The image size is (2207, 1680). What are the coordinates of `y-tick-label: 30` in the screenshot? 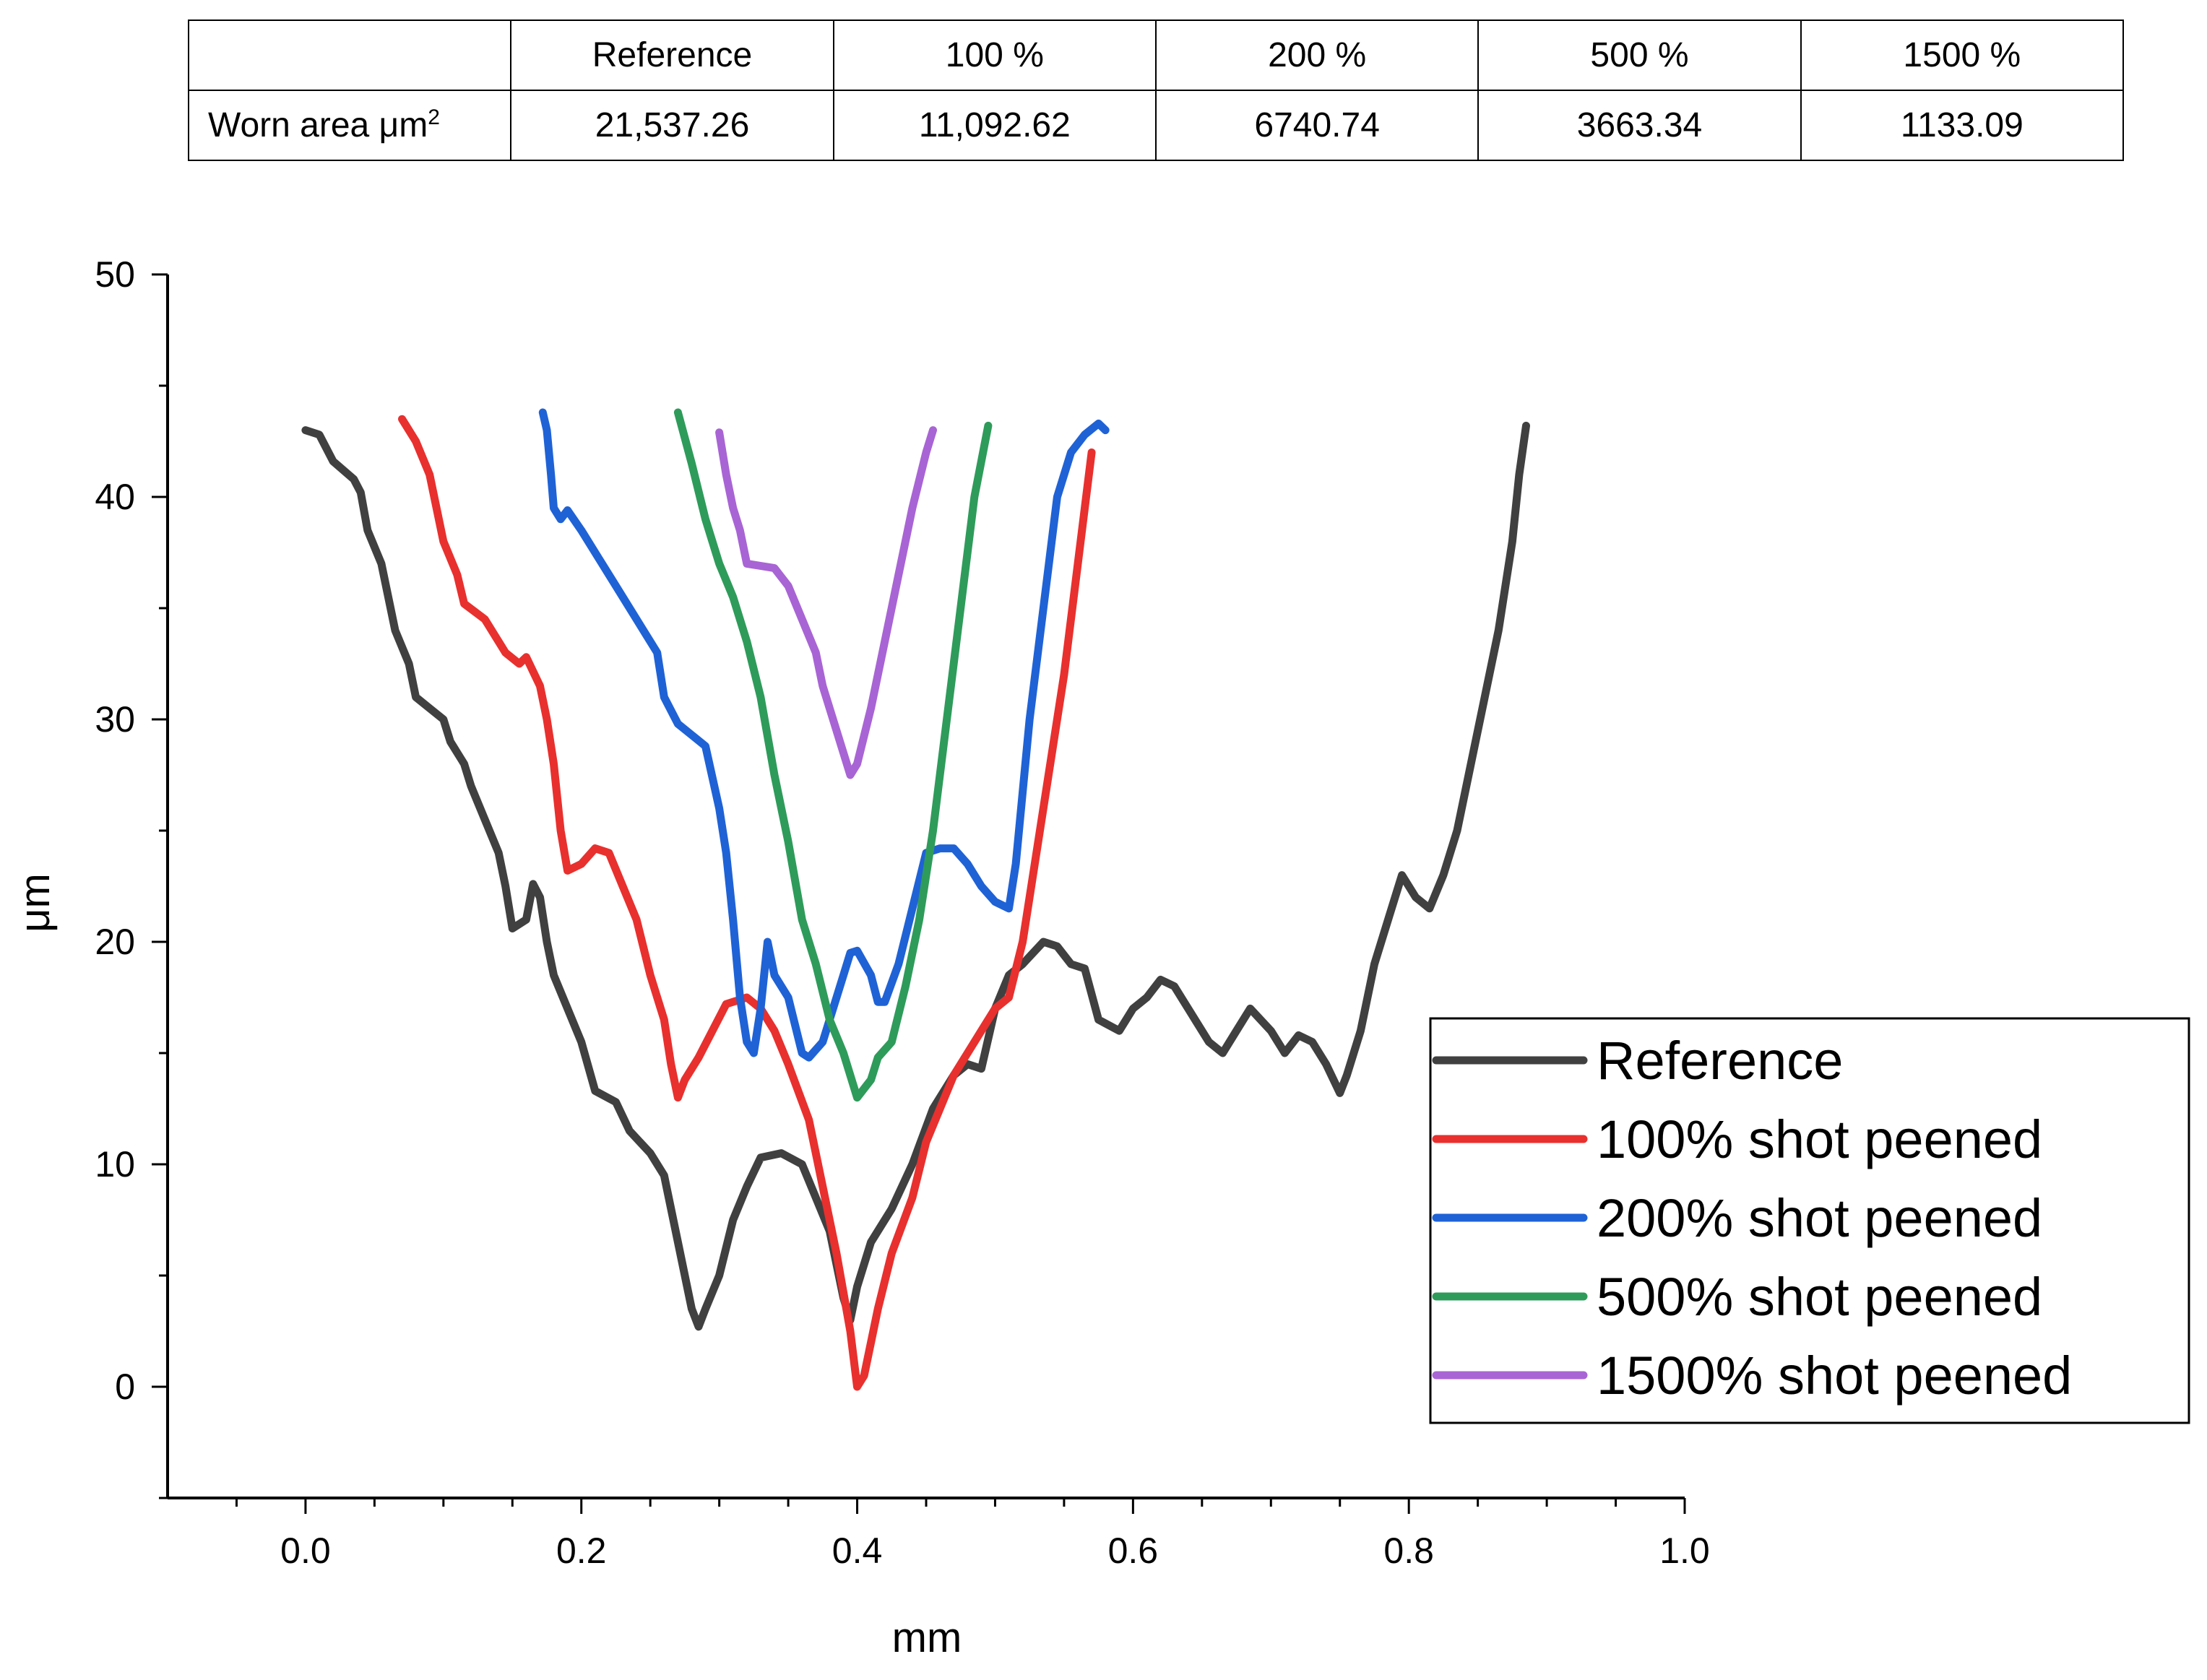 It's located at (115, 719).